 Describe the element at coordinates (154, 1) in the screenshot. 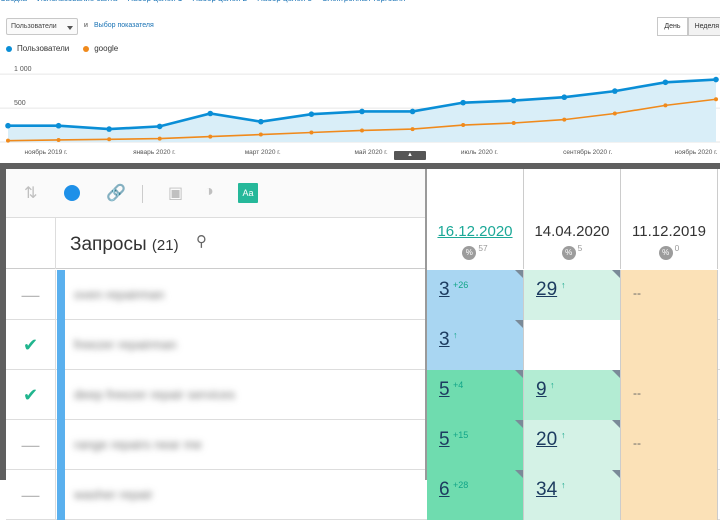

I see `report-tab-2: Набор целей 1` at that location.